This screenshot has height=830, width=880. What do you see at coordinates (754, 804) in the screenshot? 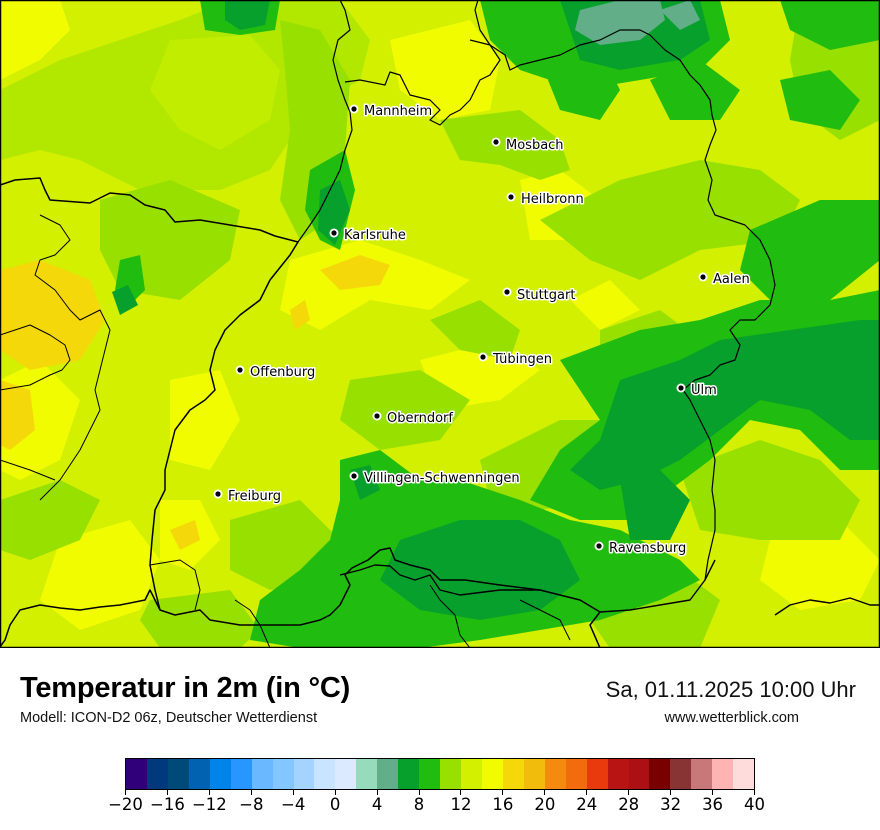
I see `colorbar-tick-label: 40` at bounding box center [754, 804].